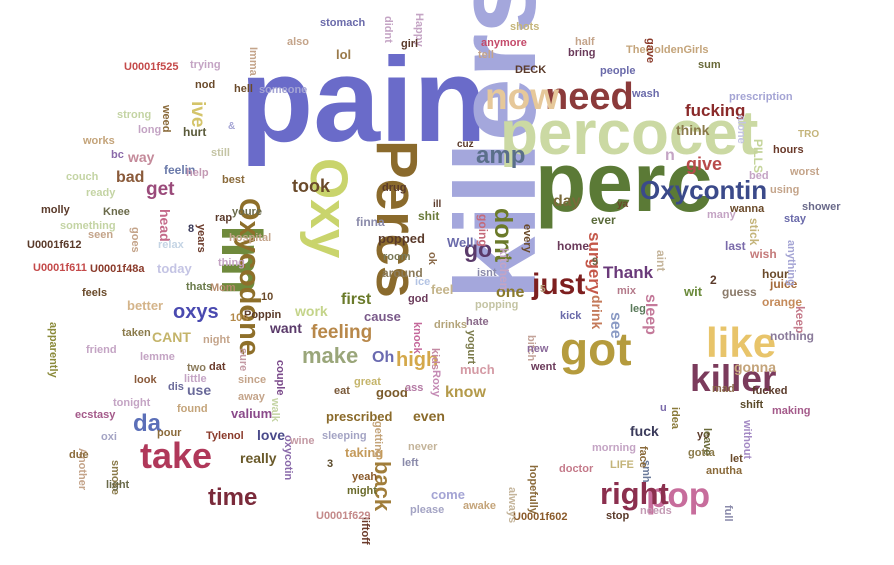 The width and height of the screenshot is (894, 565). Describe the element at coordinates (483, 230) in the screenshot. I see `word: going` at that location.